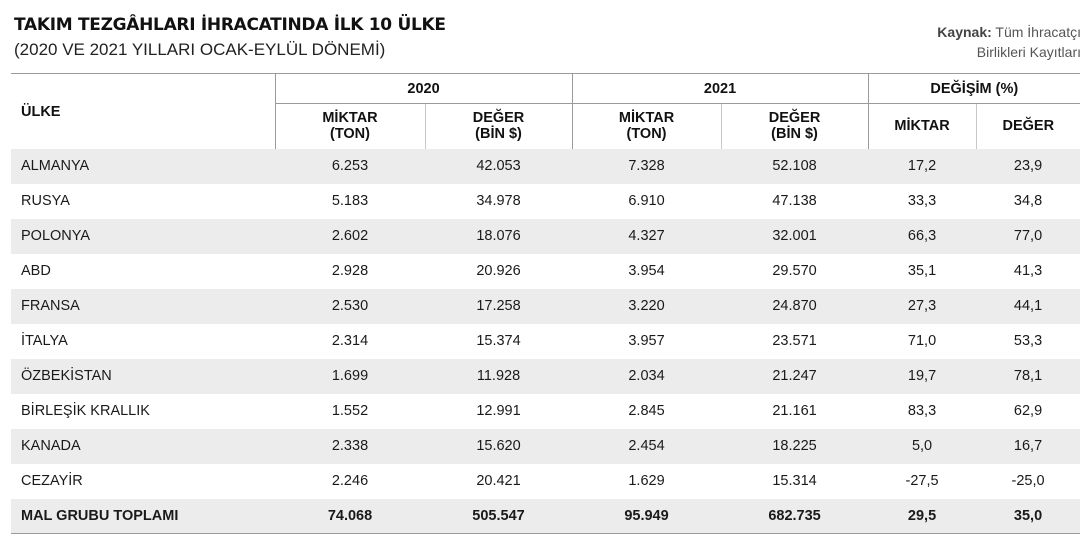  I want to click on table-row: CEZAYİR 2.246 20.421 1.629 15.314 -27,5 -25,0, so click(546, 481).